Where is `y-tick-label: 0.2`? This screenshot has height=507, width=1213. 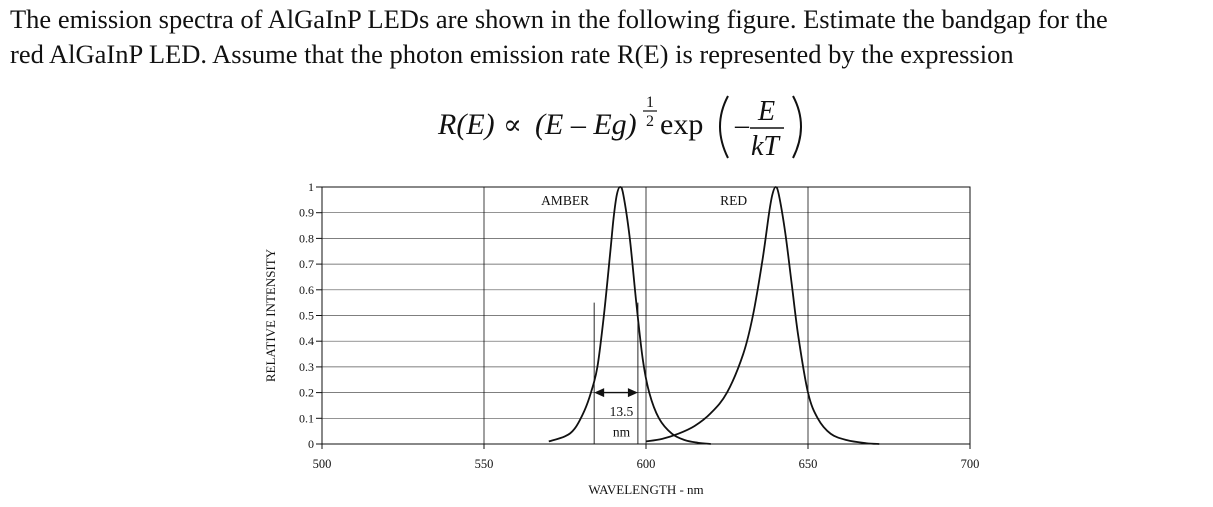 y-tick-label: 0.2 is located at coordinates (306, 393).